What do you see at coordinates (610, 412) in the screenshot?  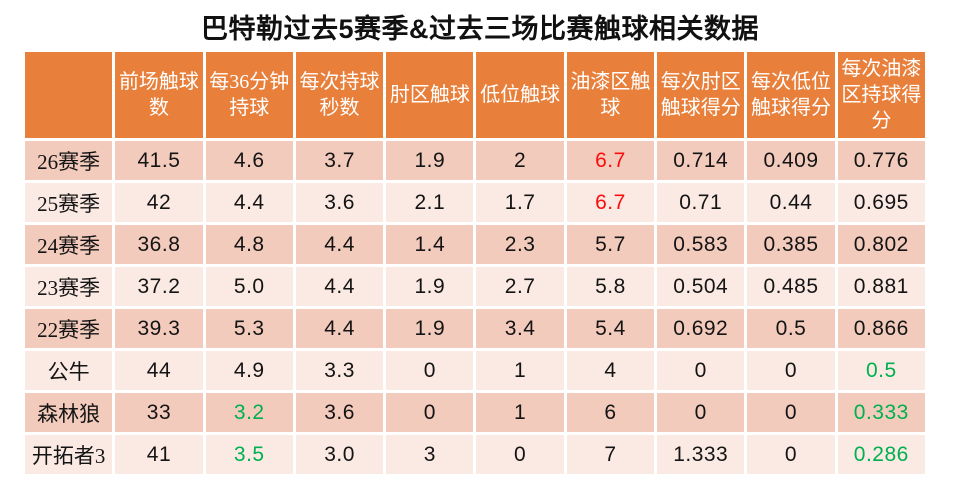 I see `cell: 6` at bounding box center [610, 412].